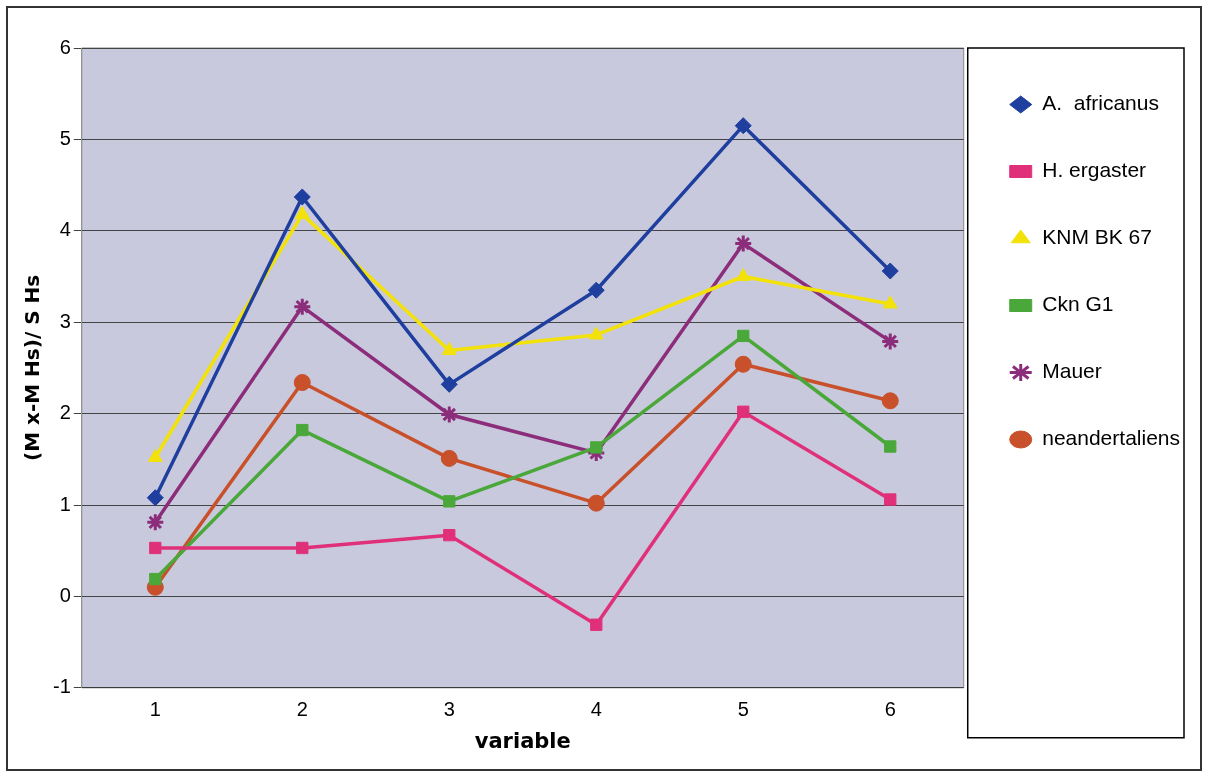 This screenshot has width=1210, height=779. What do you see at coordinates (1094, 170) in the screenshot?
I see `legend-label: H. ergaster` at bounding box center [1094, 170].